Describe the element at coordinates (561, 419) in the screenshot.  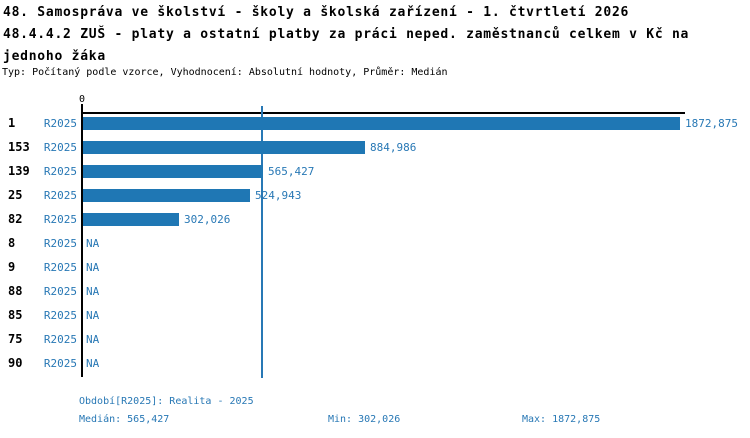
I see `footer-max-stat: Max: 1872,875` at that location.